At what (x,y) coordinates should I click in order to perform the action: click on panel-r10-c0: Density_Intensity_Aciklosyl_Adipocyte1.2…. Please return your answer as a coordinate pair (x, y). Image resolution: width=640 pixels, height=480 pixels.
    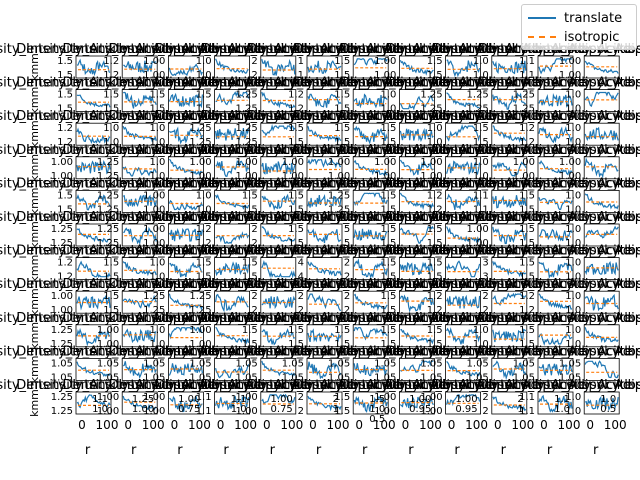
    Looking at the image, I should click on (108, 397).